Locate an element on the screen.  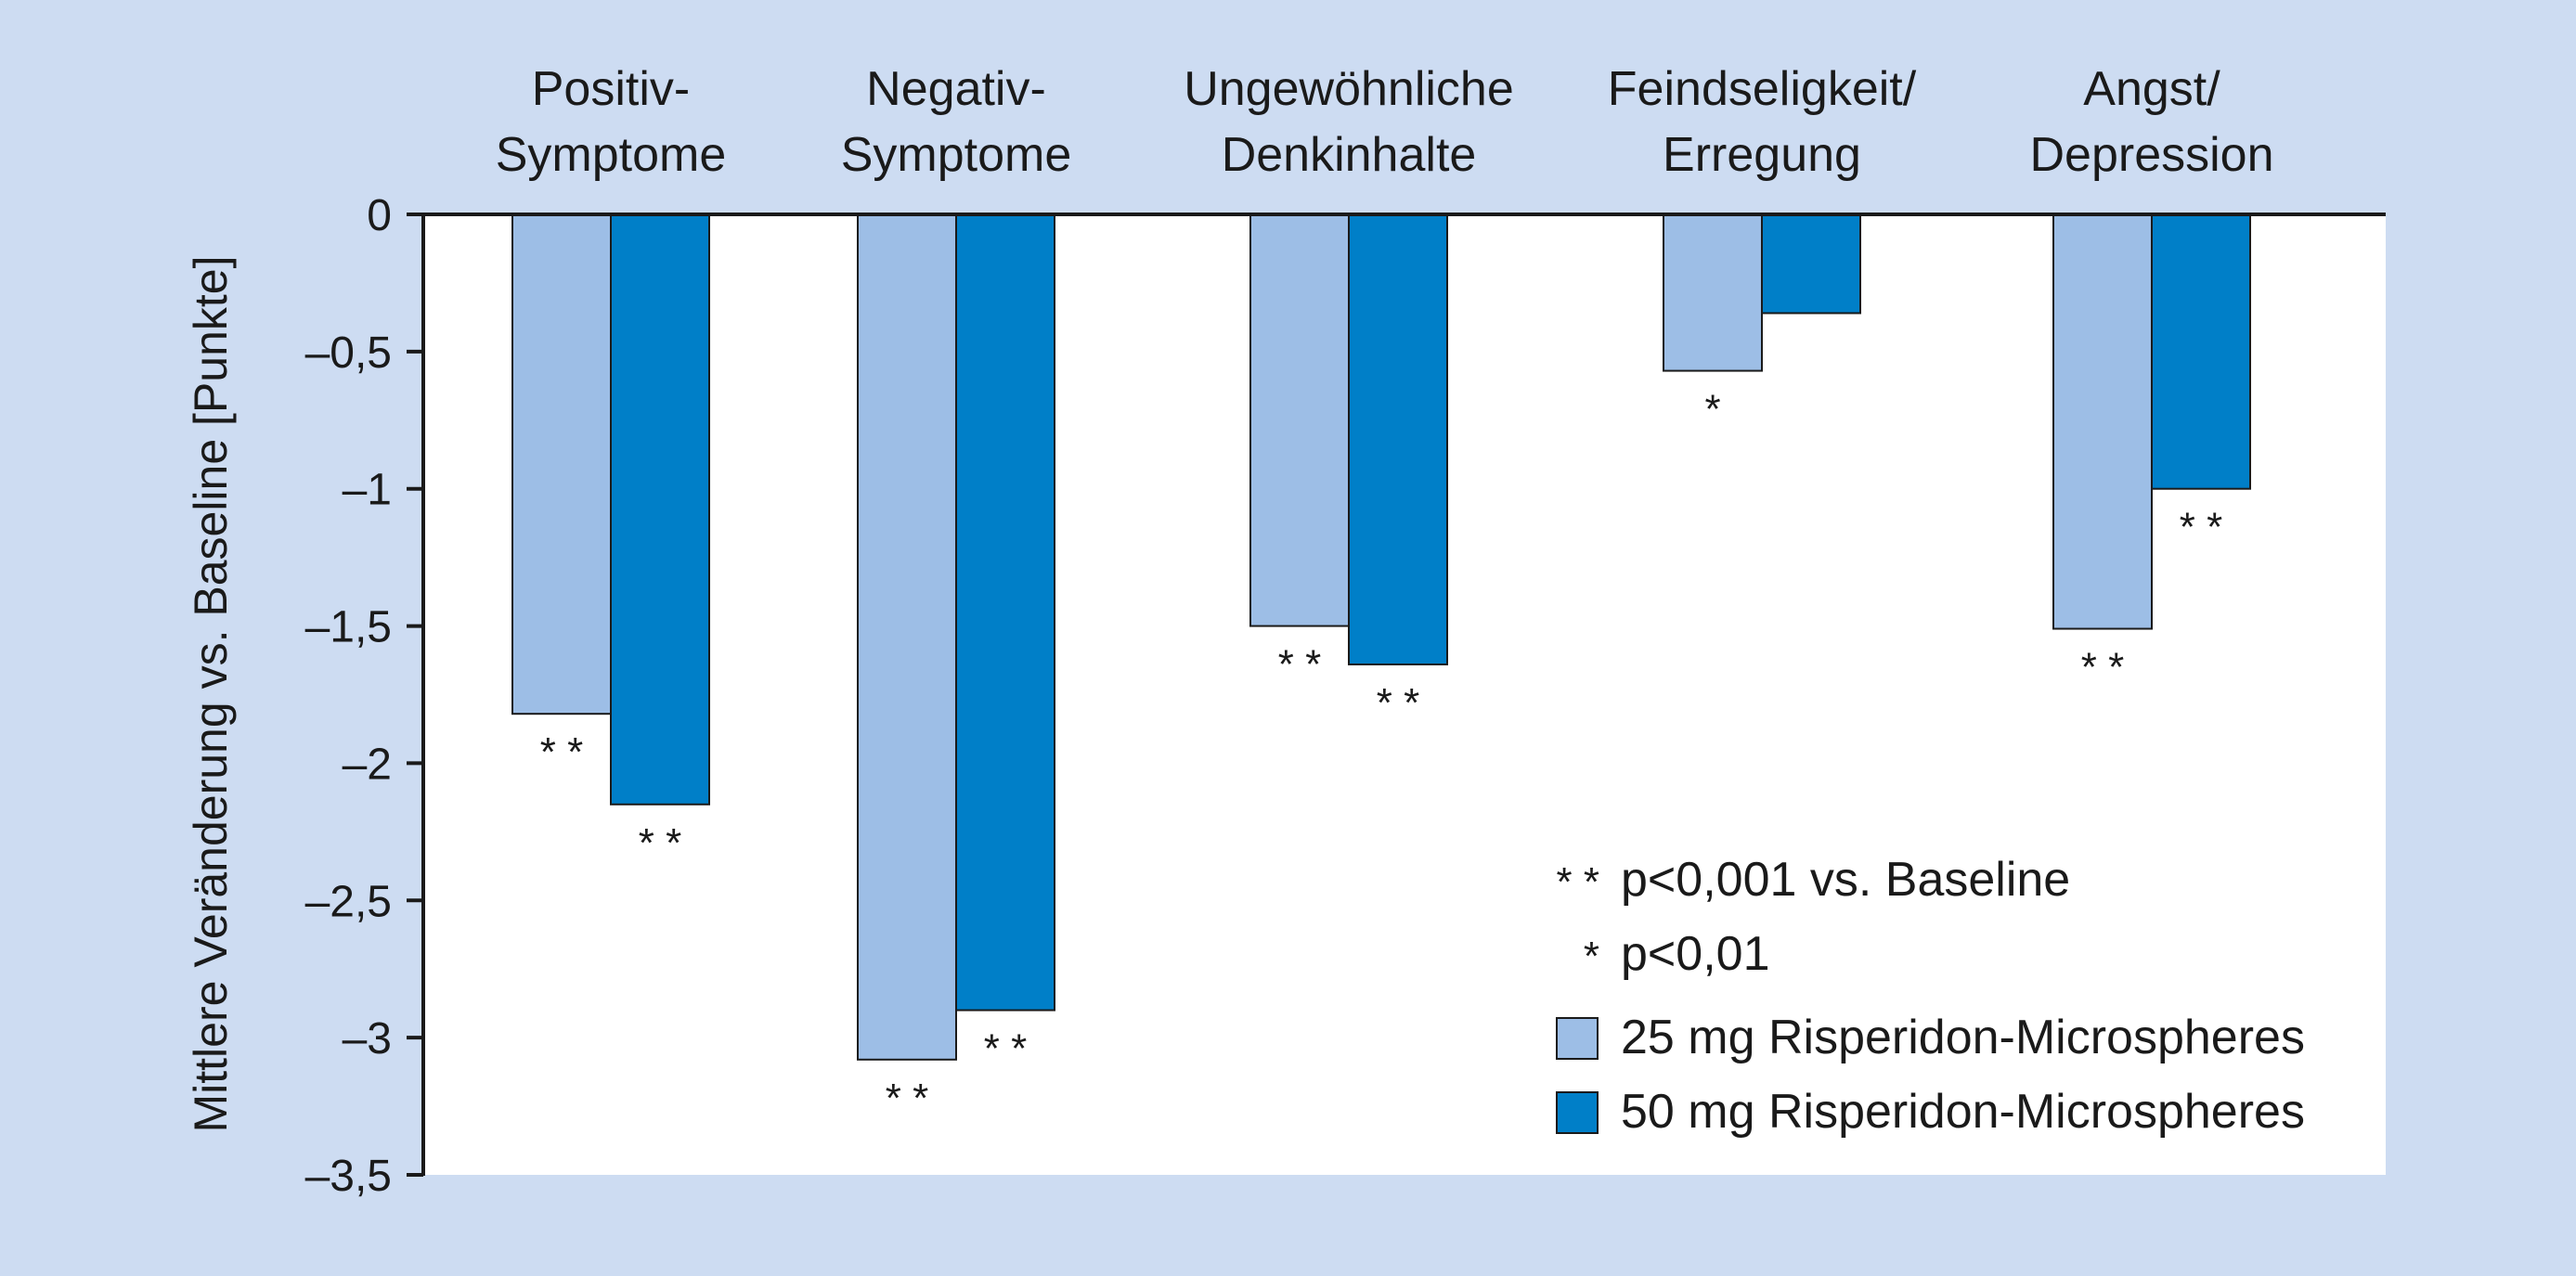
category-label: Negativ- is located at coordinates (956, 89).